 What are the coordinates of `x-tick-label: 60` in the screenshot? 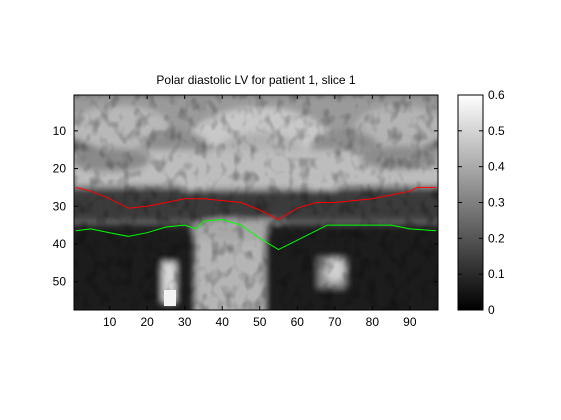 It's located at (298, 322).